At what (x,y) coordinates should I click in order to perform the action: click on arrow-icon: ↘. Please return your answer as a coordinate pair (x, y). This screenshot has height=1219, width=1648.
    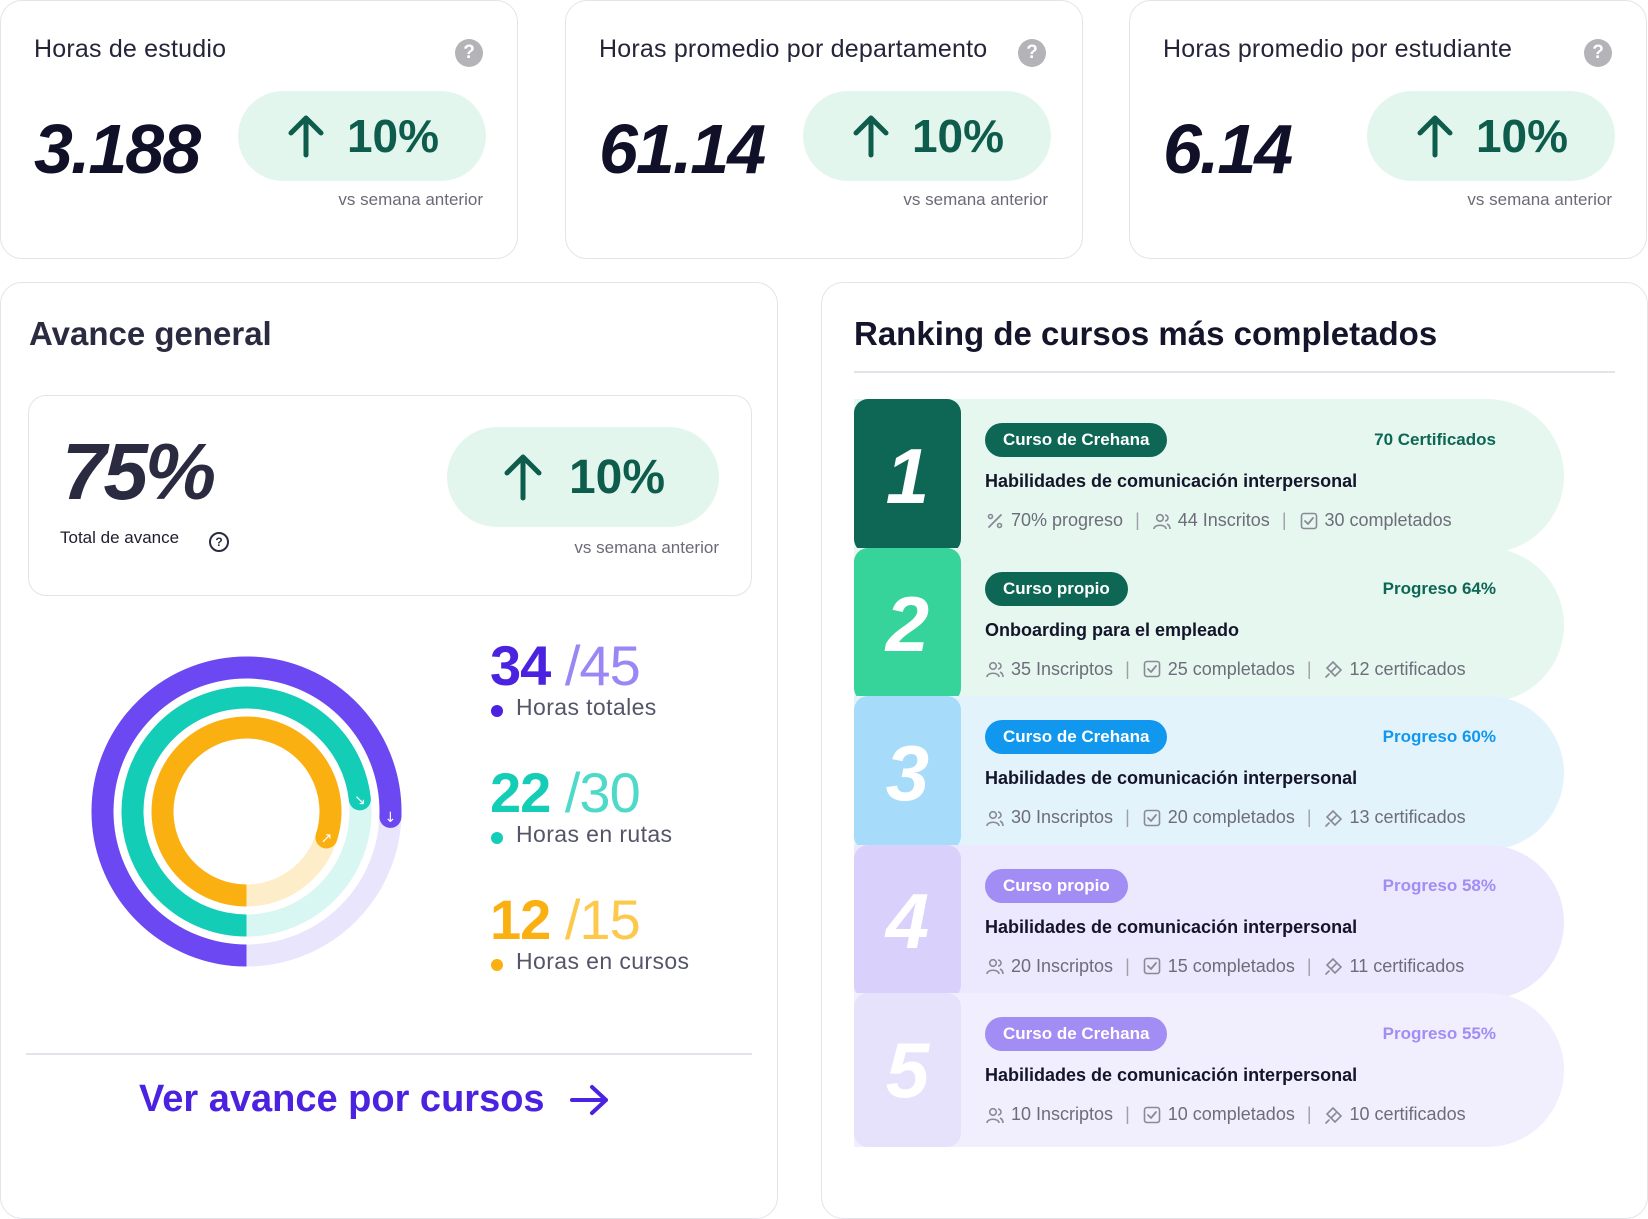
    Looking at the image, I should click on (360, 800).